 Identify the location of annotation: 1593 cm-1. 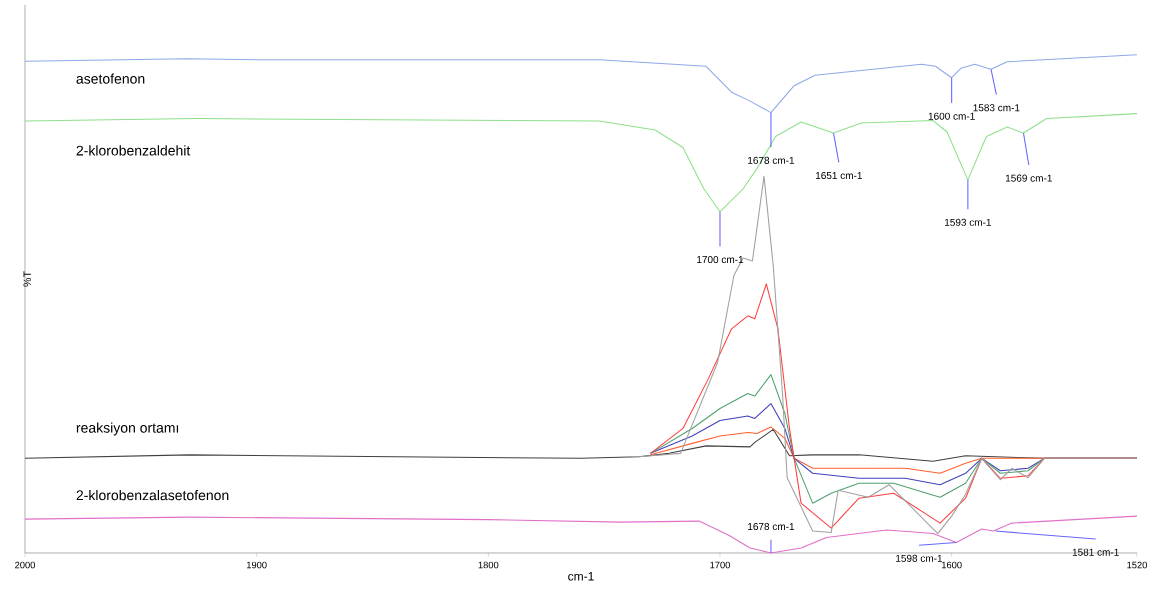
(968, 222).